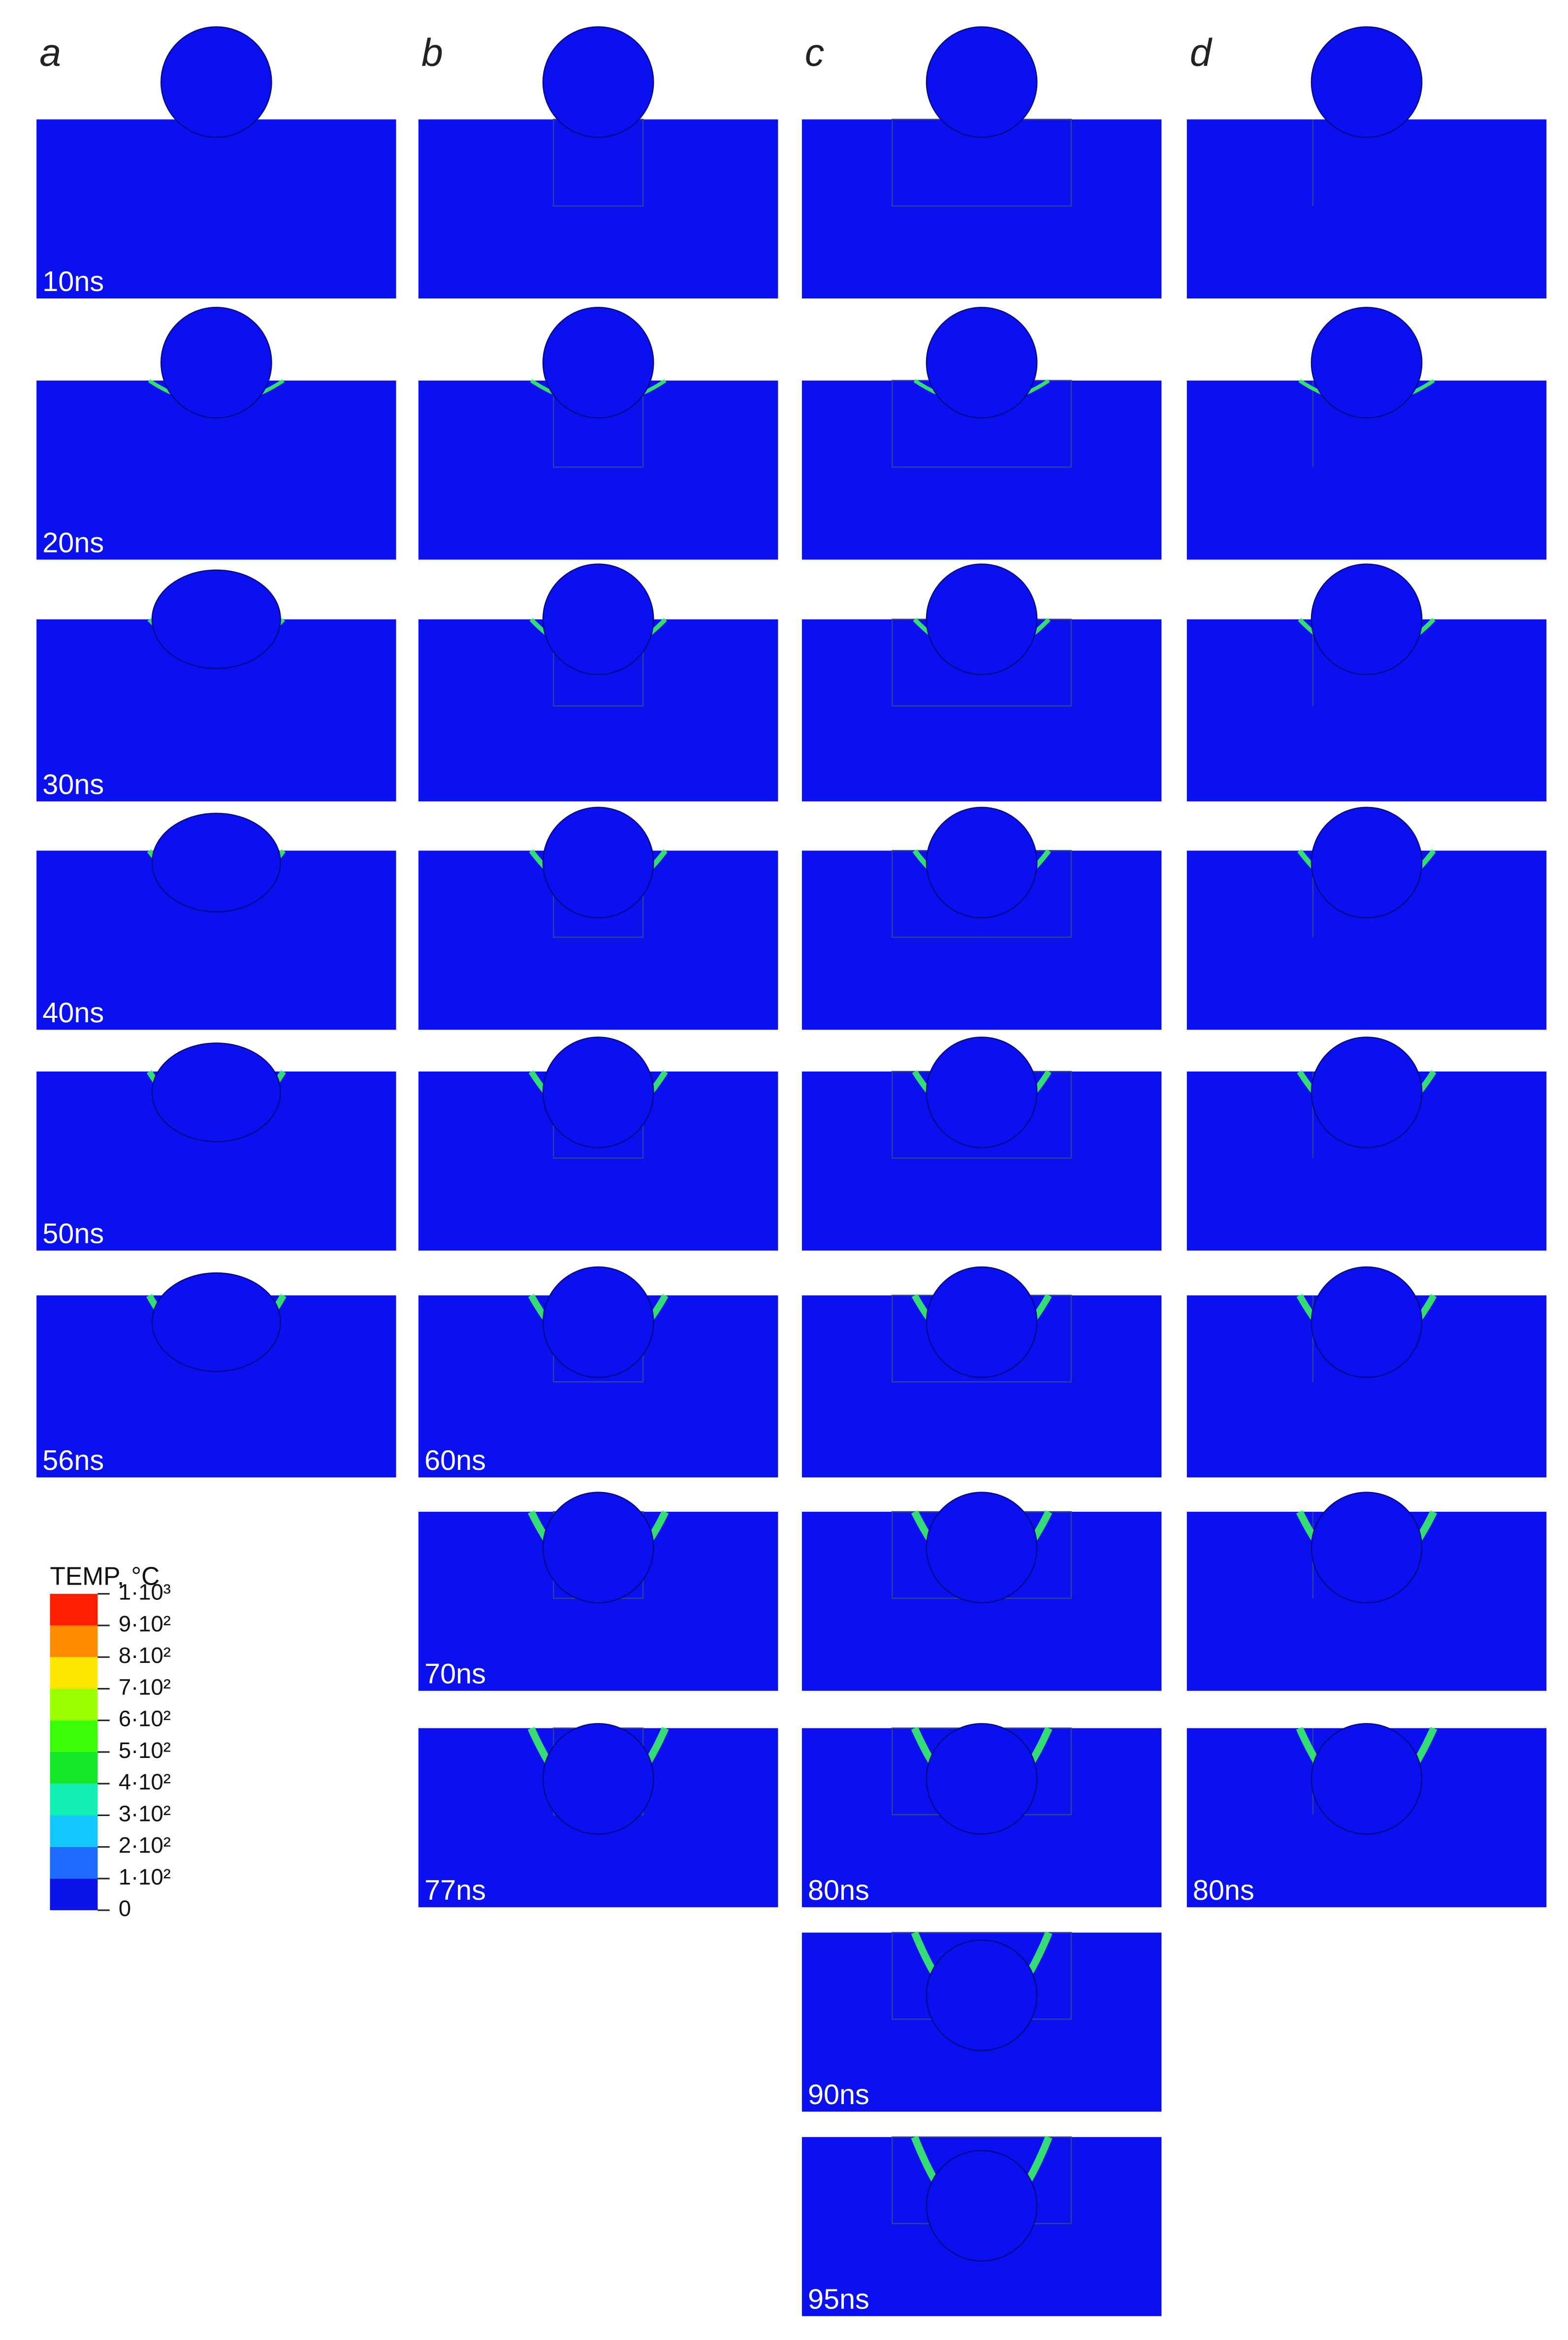  What do you see at coordinates (216, 433) in the screenshot?
I see `panel: 20ns` at bounding box center [216, 433].